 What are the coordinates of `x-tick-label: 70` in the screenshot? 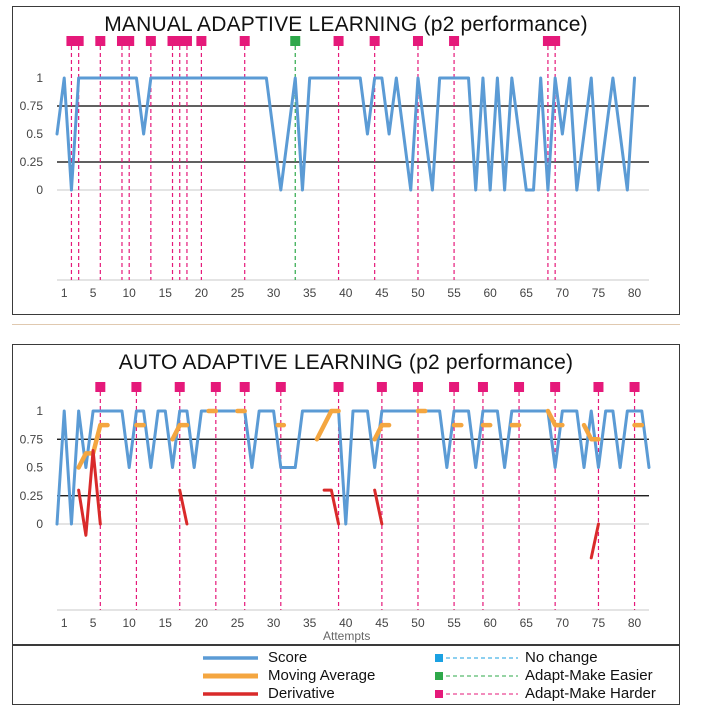 It's located at (563, 623).